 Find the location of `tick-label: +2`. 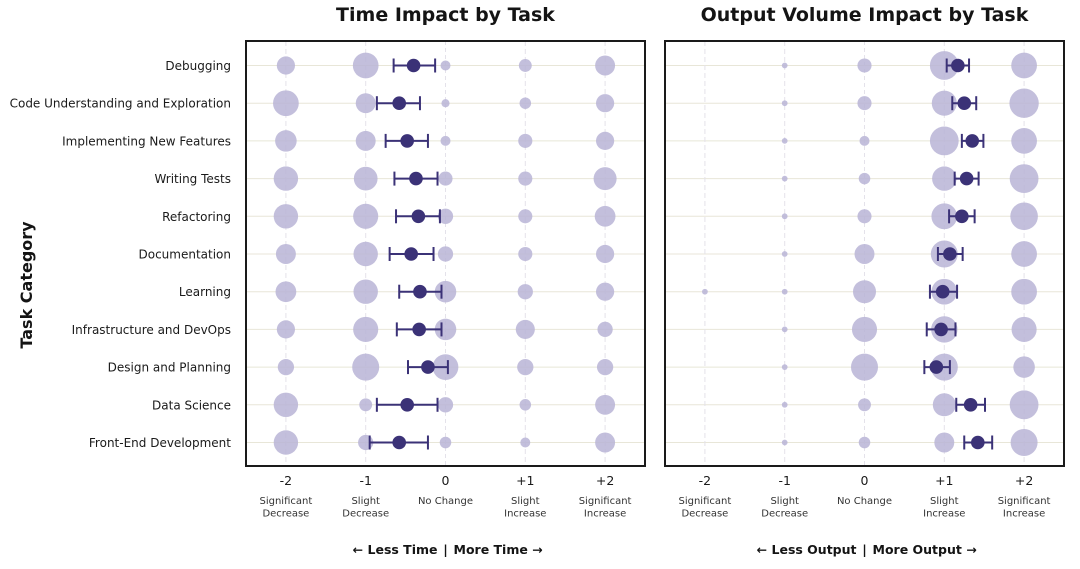

tick-label: +2 is located at coordinates (1024, 480).